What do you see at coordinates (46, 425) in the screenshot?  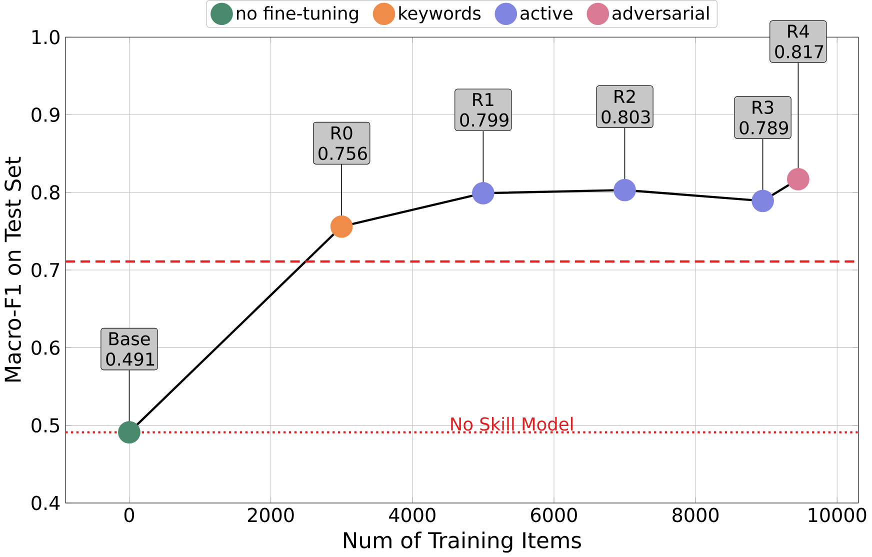 I see `y-tick-label: 0.5` at bounding box center [46, 425].